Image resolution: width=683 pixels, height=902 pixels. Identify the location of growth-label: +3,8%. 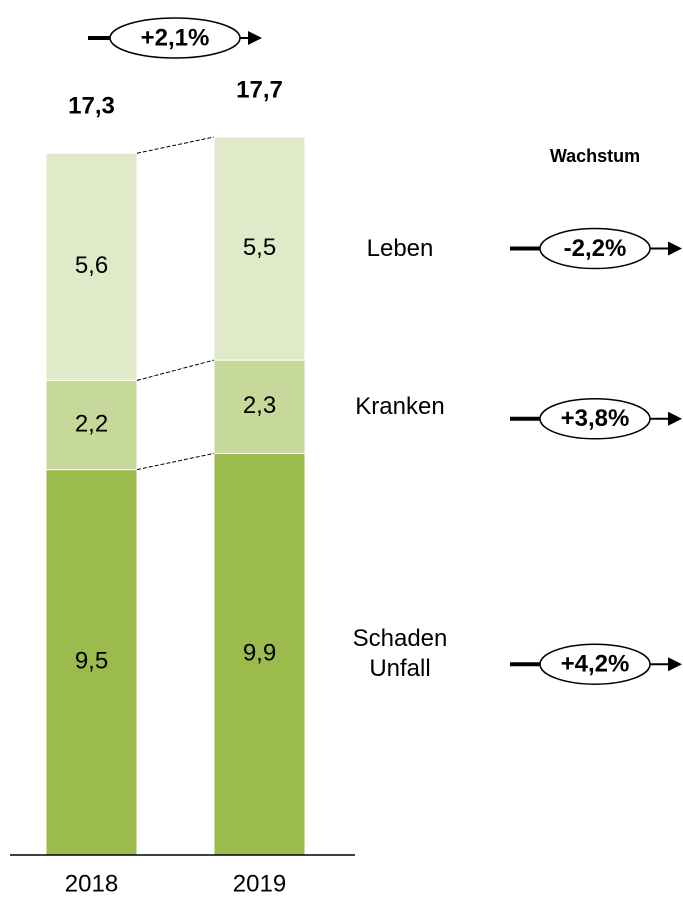
(595, 418).